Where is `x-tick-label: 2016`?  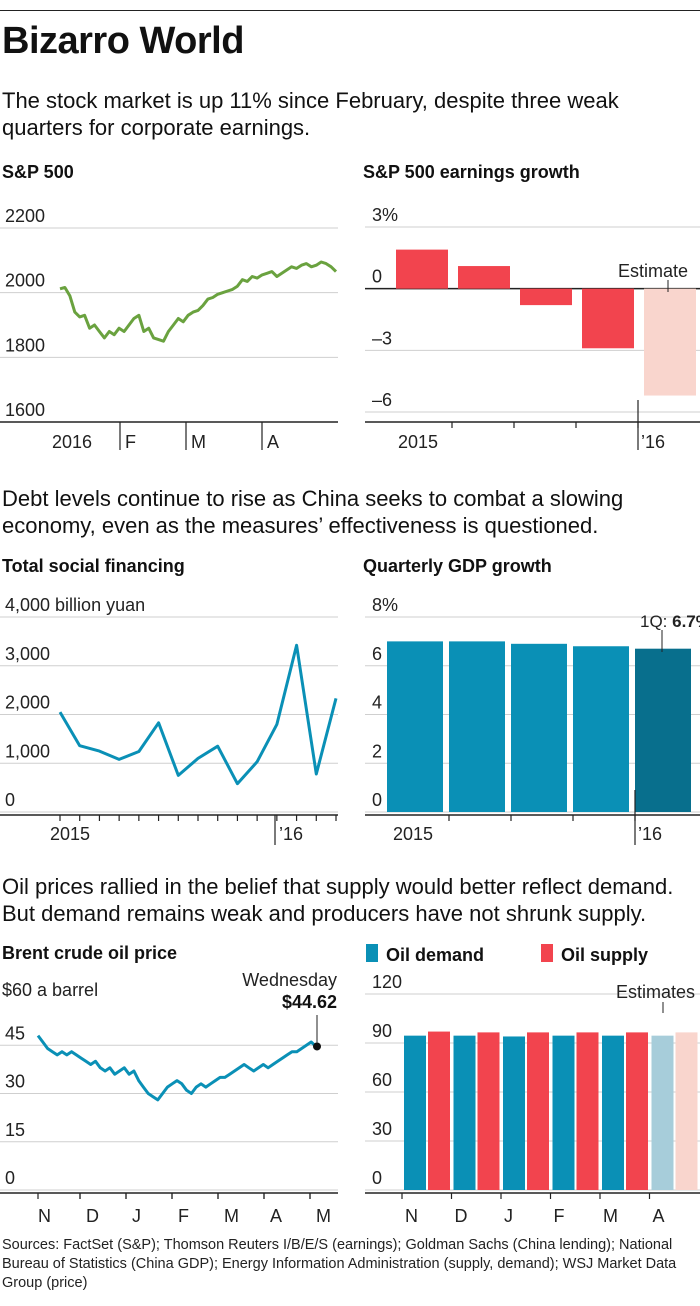 x-tick-label: 2016 is located at coordinates (72, 442).